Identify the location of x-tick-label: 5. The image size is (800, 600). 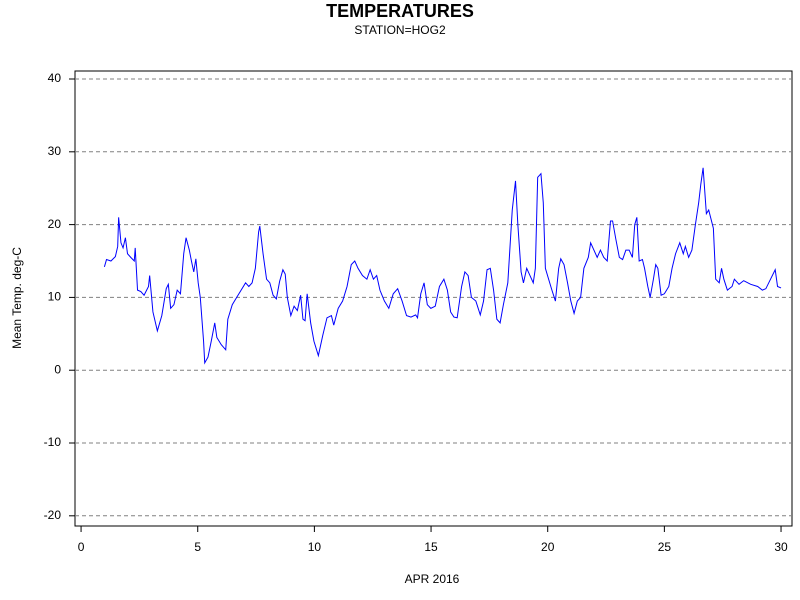
(197, 547).